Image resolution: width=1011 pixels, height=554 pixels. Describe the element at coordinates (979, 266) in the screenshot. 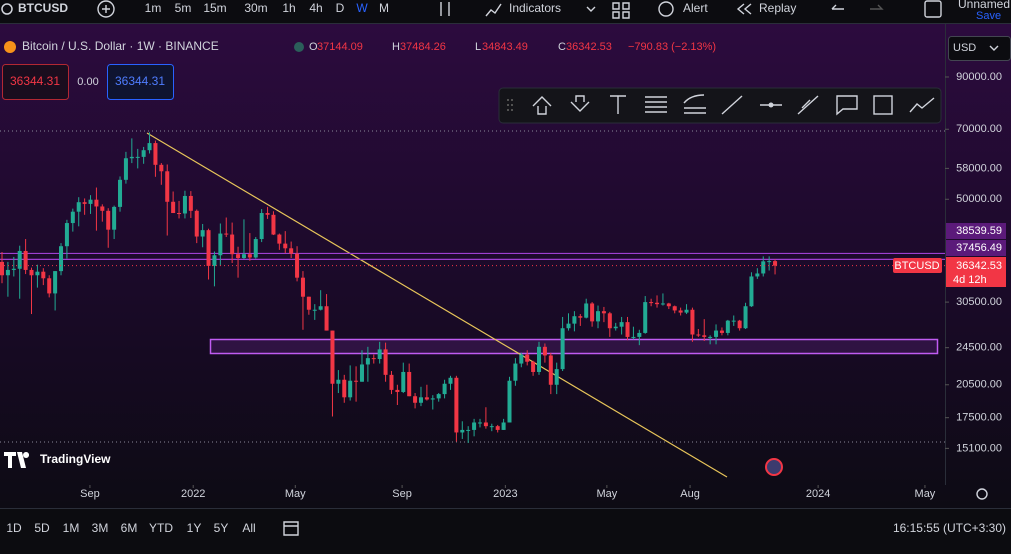

I see `last-price-label: 36342.53` at that location.